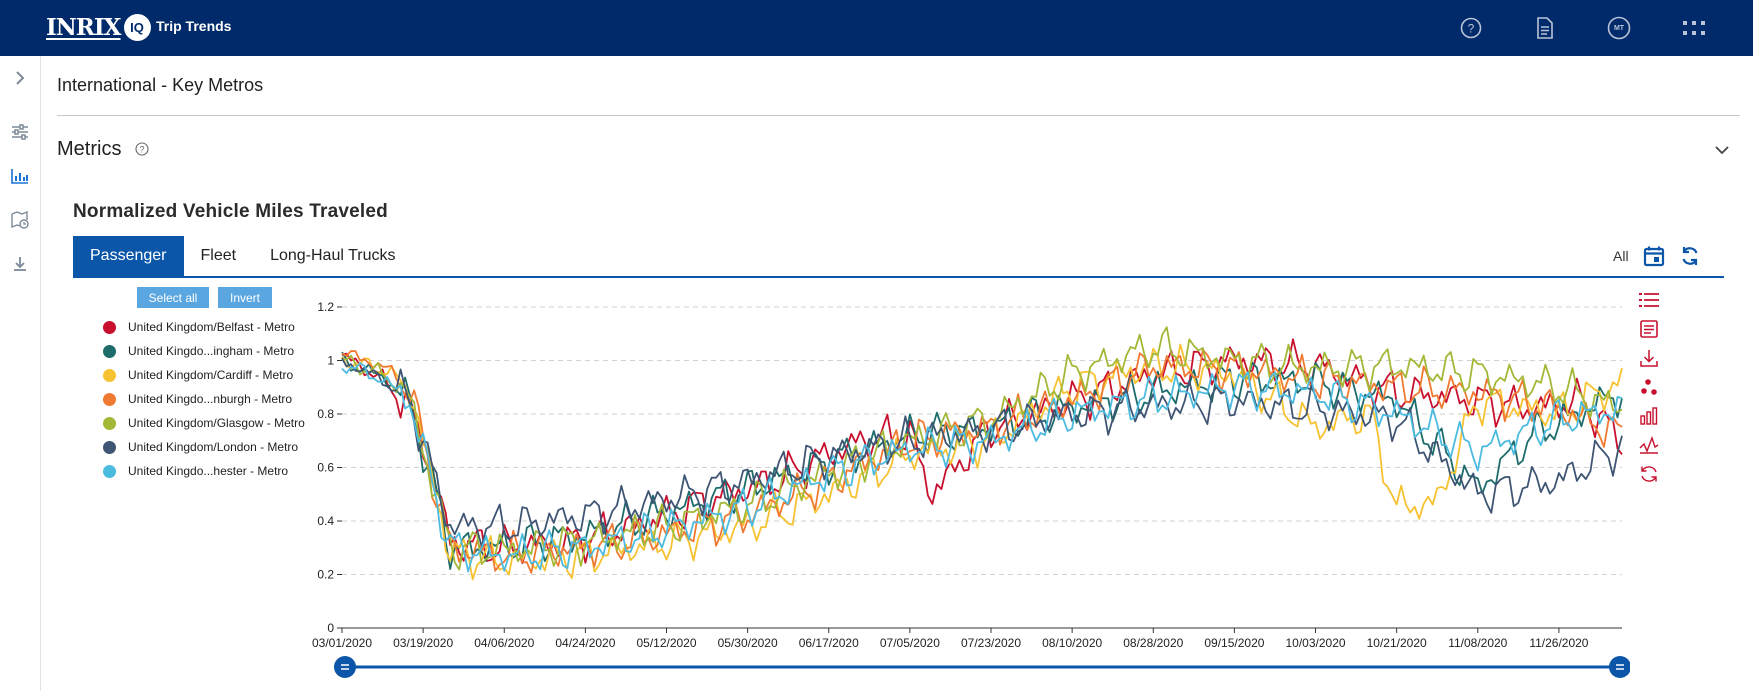 This screenshot has height=691, width=1753. Describe the element at coordinates (325, 468) in the screenshot. I see `y-tick-label: 0.6` at that location.